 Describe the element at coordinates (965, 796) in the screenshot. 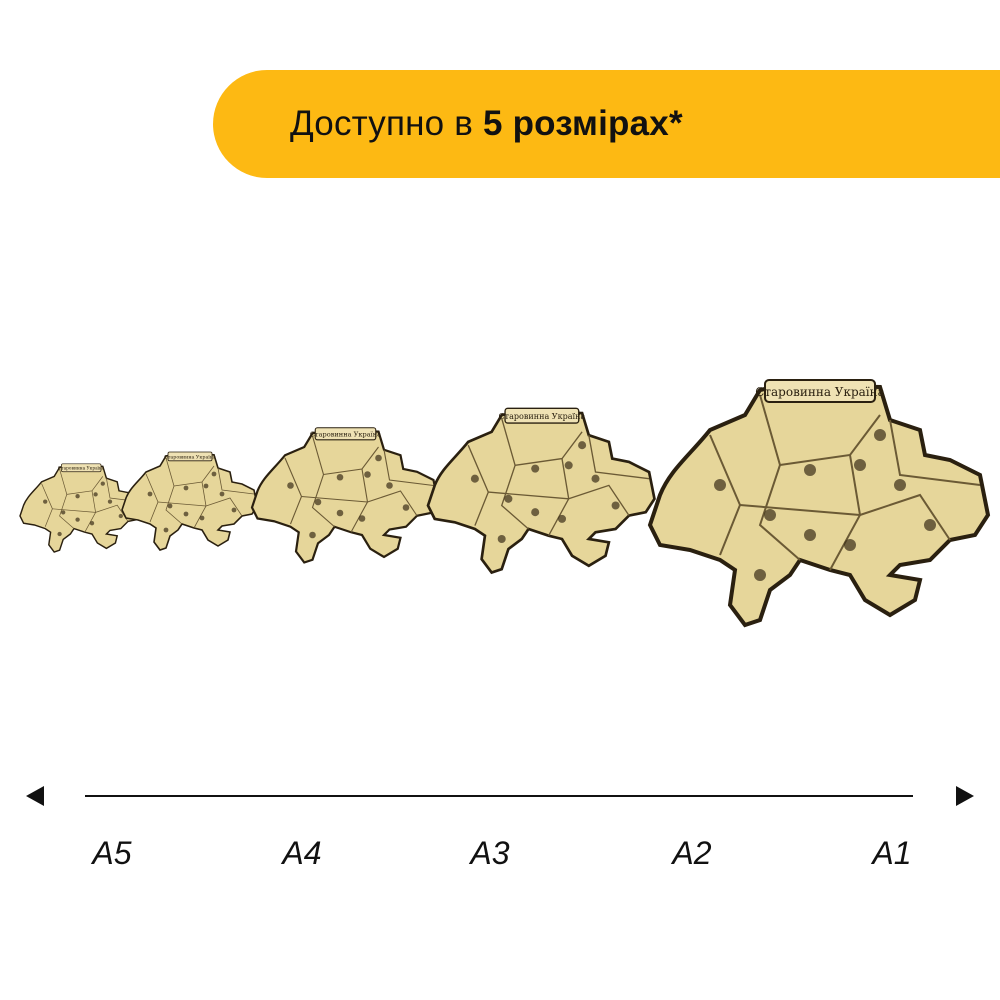

I see `triangle-right-icon` at that location.